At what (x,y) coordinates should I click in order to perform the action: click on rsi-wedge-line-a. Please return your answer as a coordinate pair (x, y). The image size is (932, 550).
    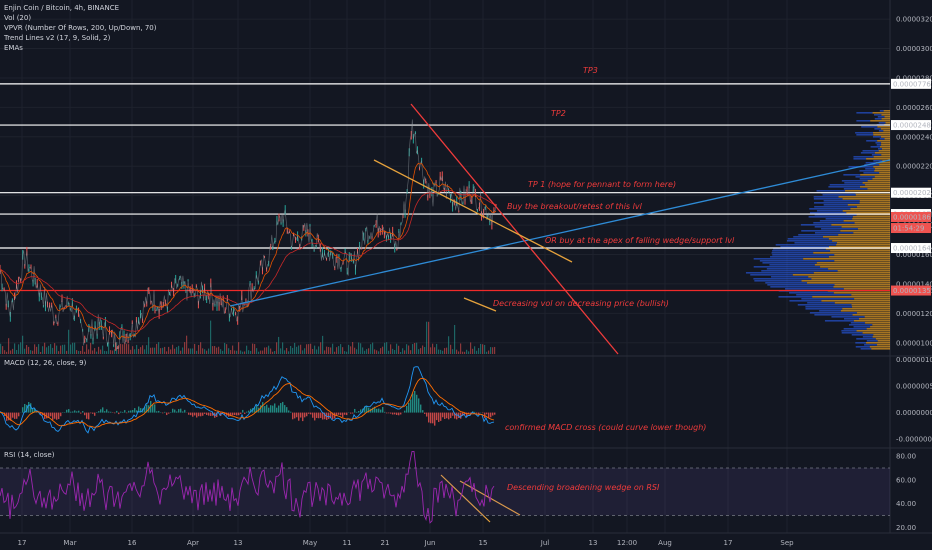
    Looking at the image, I should click on (465, 498).